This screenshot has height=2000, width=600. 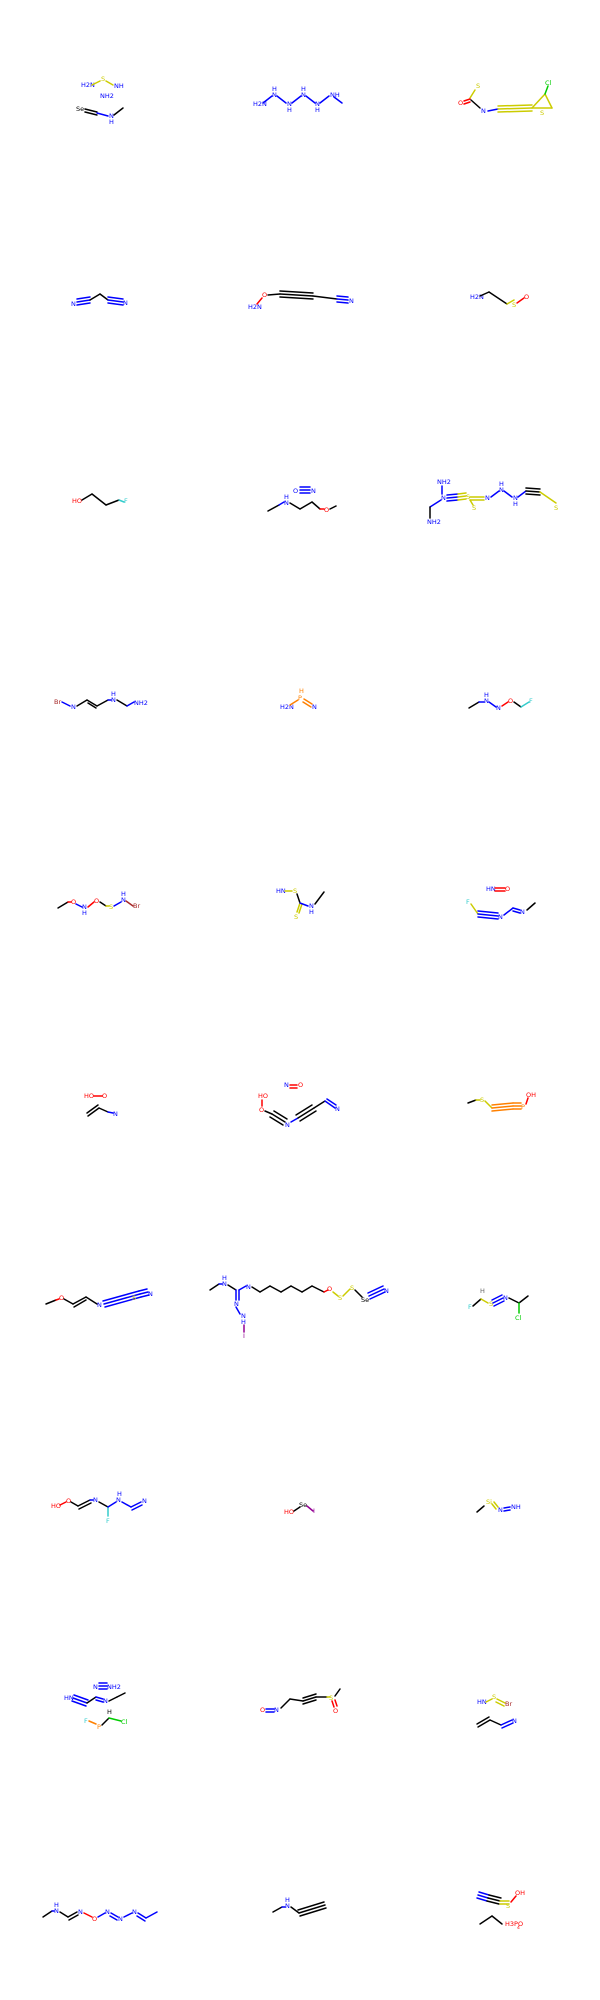 What do you see at coordinates (516, 1507) in the screenshot?
I see `atom-label: NH` at bounding box center [516, 1507].